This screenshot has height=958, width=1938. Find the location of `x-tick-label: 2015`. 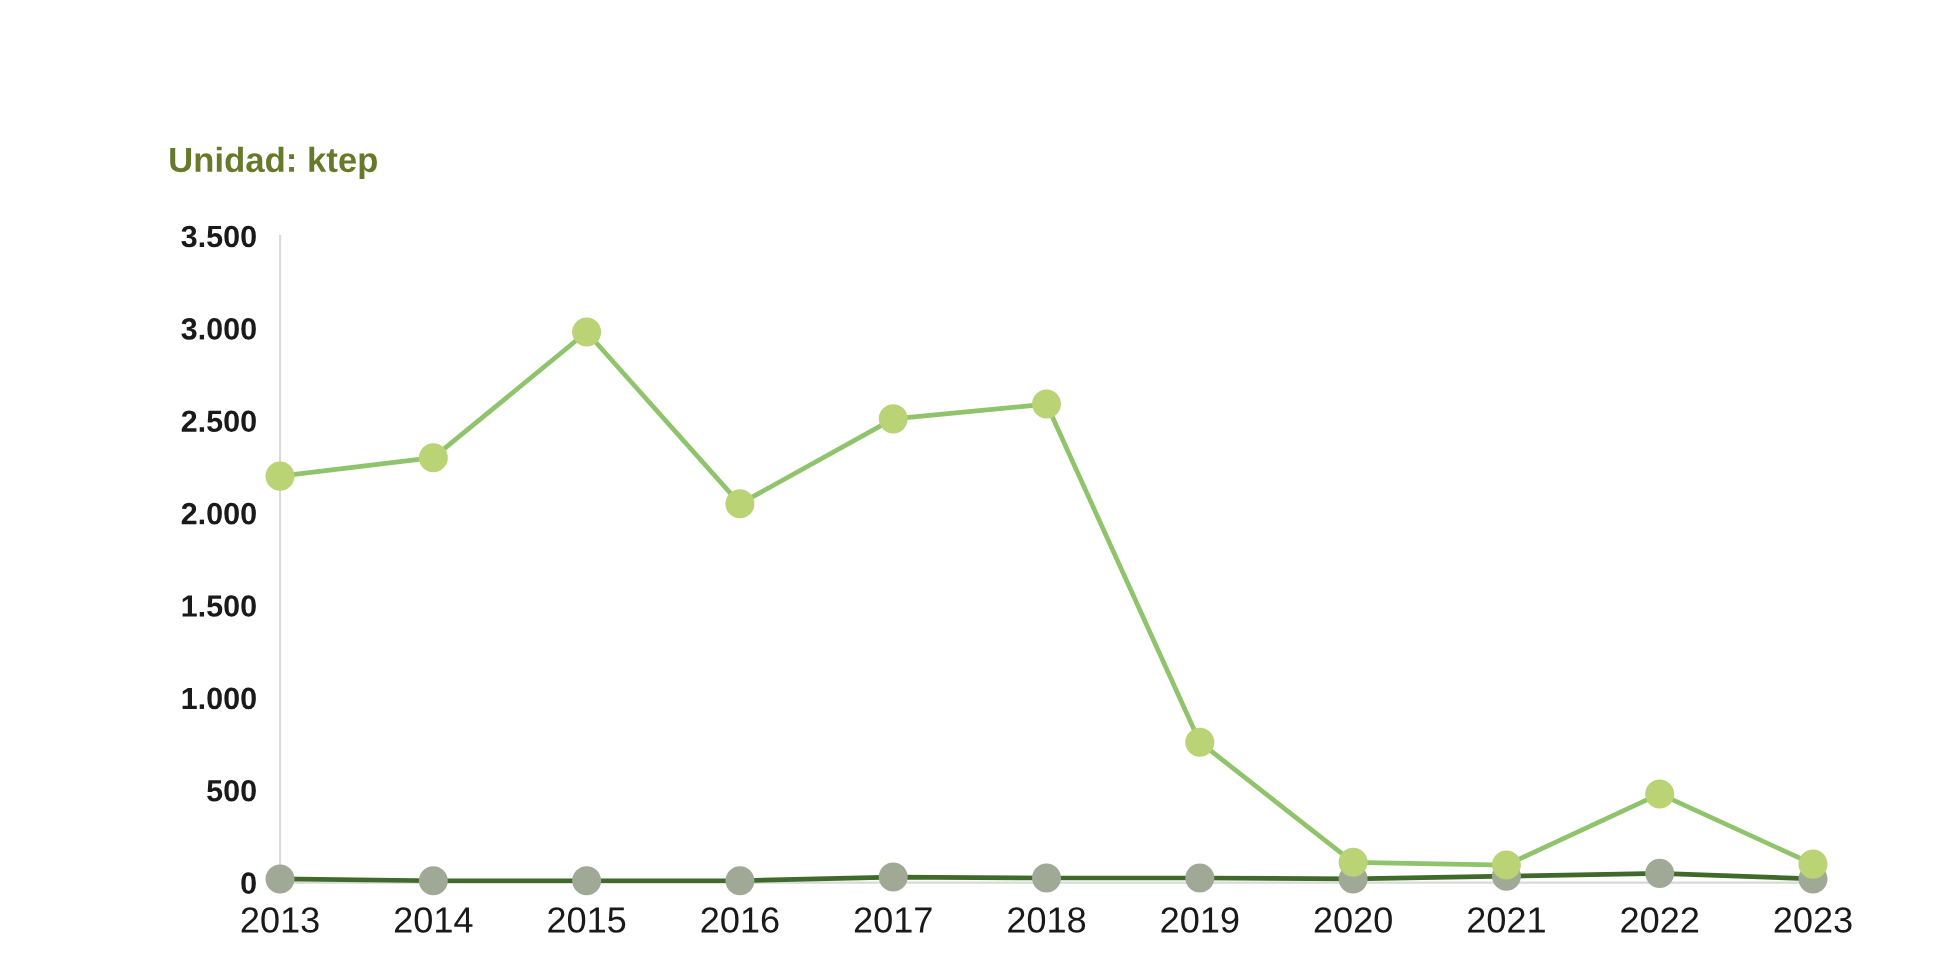

x-tick-label: 2015 is located at coordinates (587, 920).